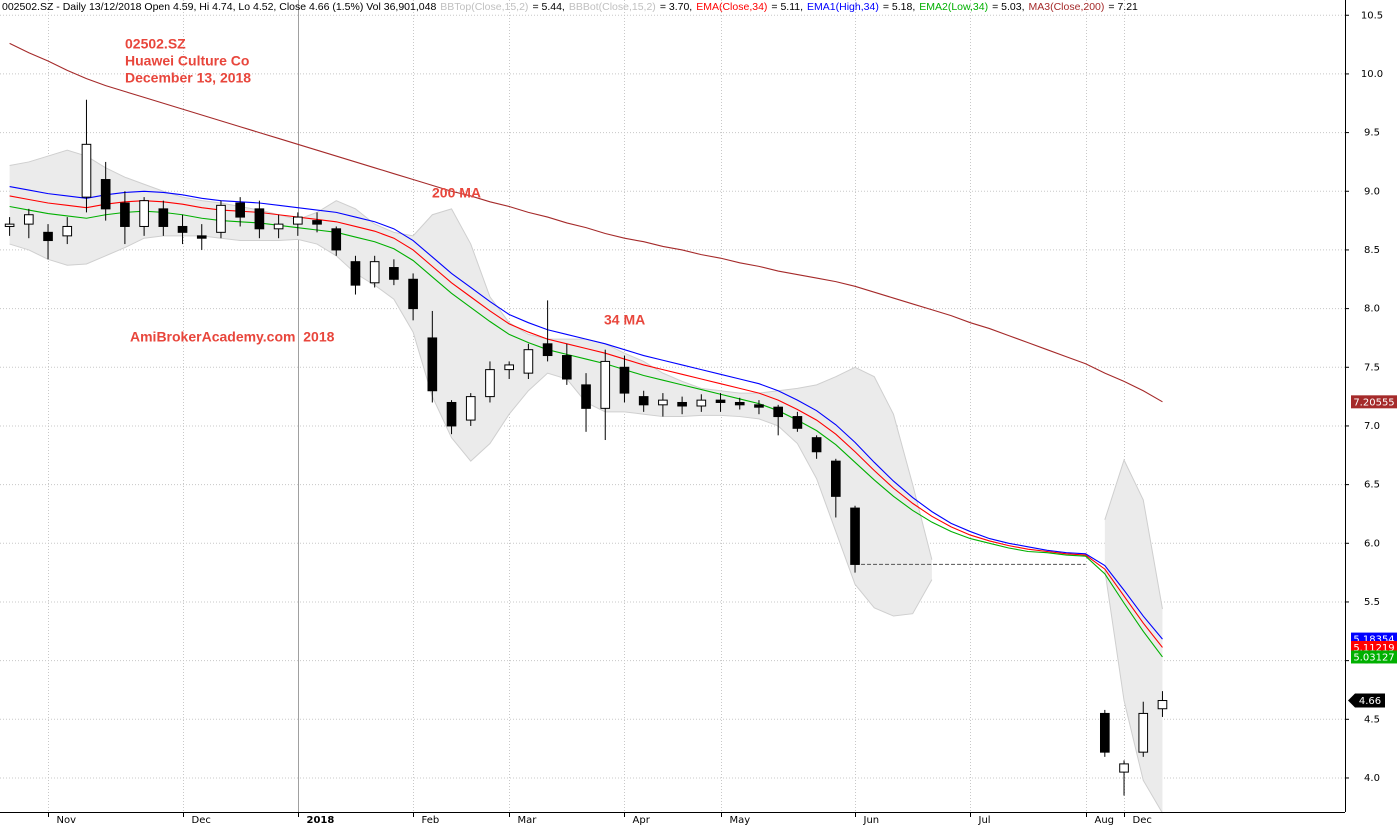  I want to click on x-tick-label: May, so click(740, 820).